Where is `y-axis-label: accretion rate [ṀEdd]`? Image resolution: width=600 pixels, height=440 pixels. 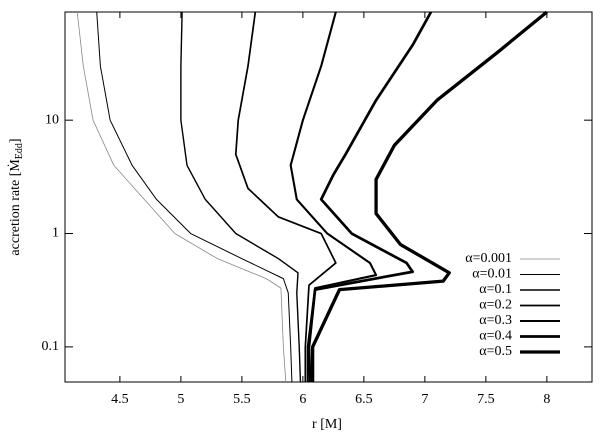 y-axis-label: accretion rate [ṀEdd] is located at coordinates (16, 196).